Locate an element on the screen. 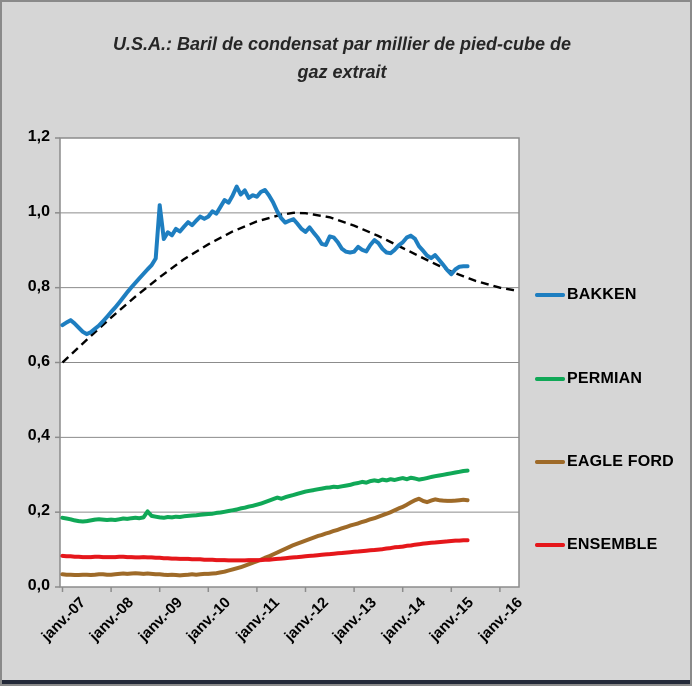  legend-label-eagle-ford: EAGLE FORD is located at coordinates (620, 461).